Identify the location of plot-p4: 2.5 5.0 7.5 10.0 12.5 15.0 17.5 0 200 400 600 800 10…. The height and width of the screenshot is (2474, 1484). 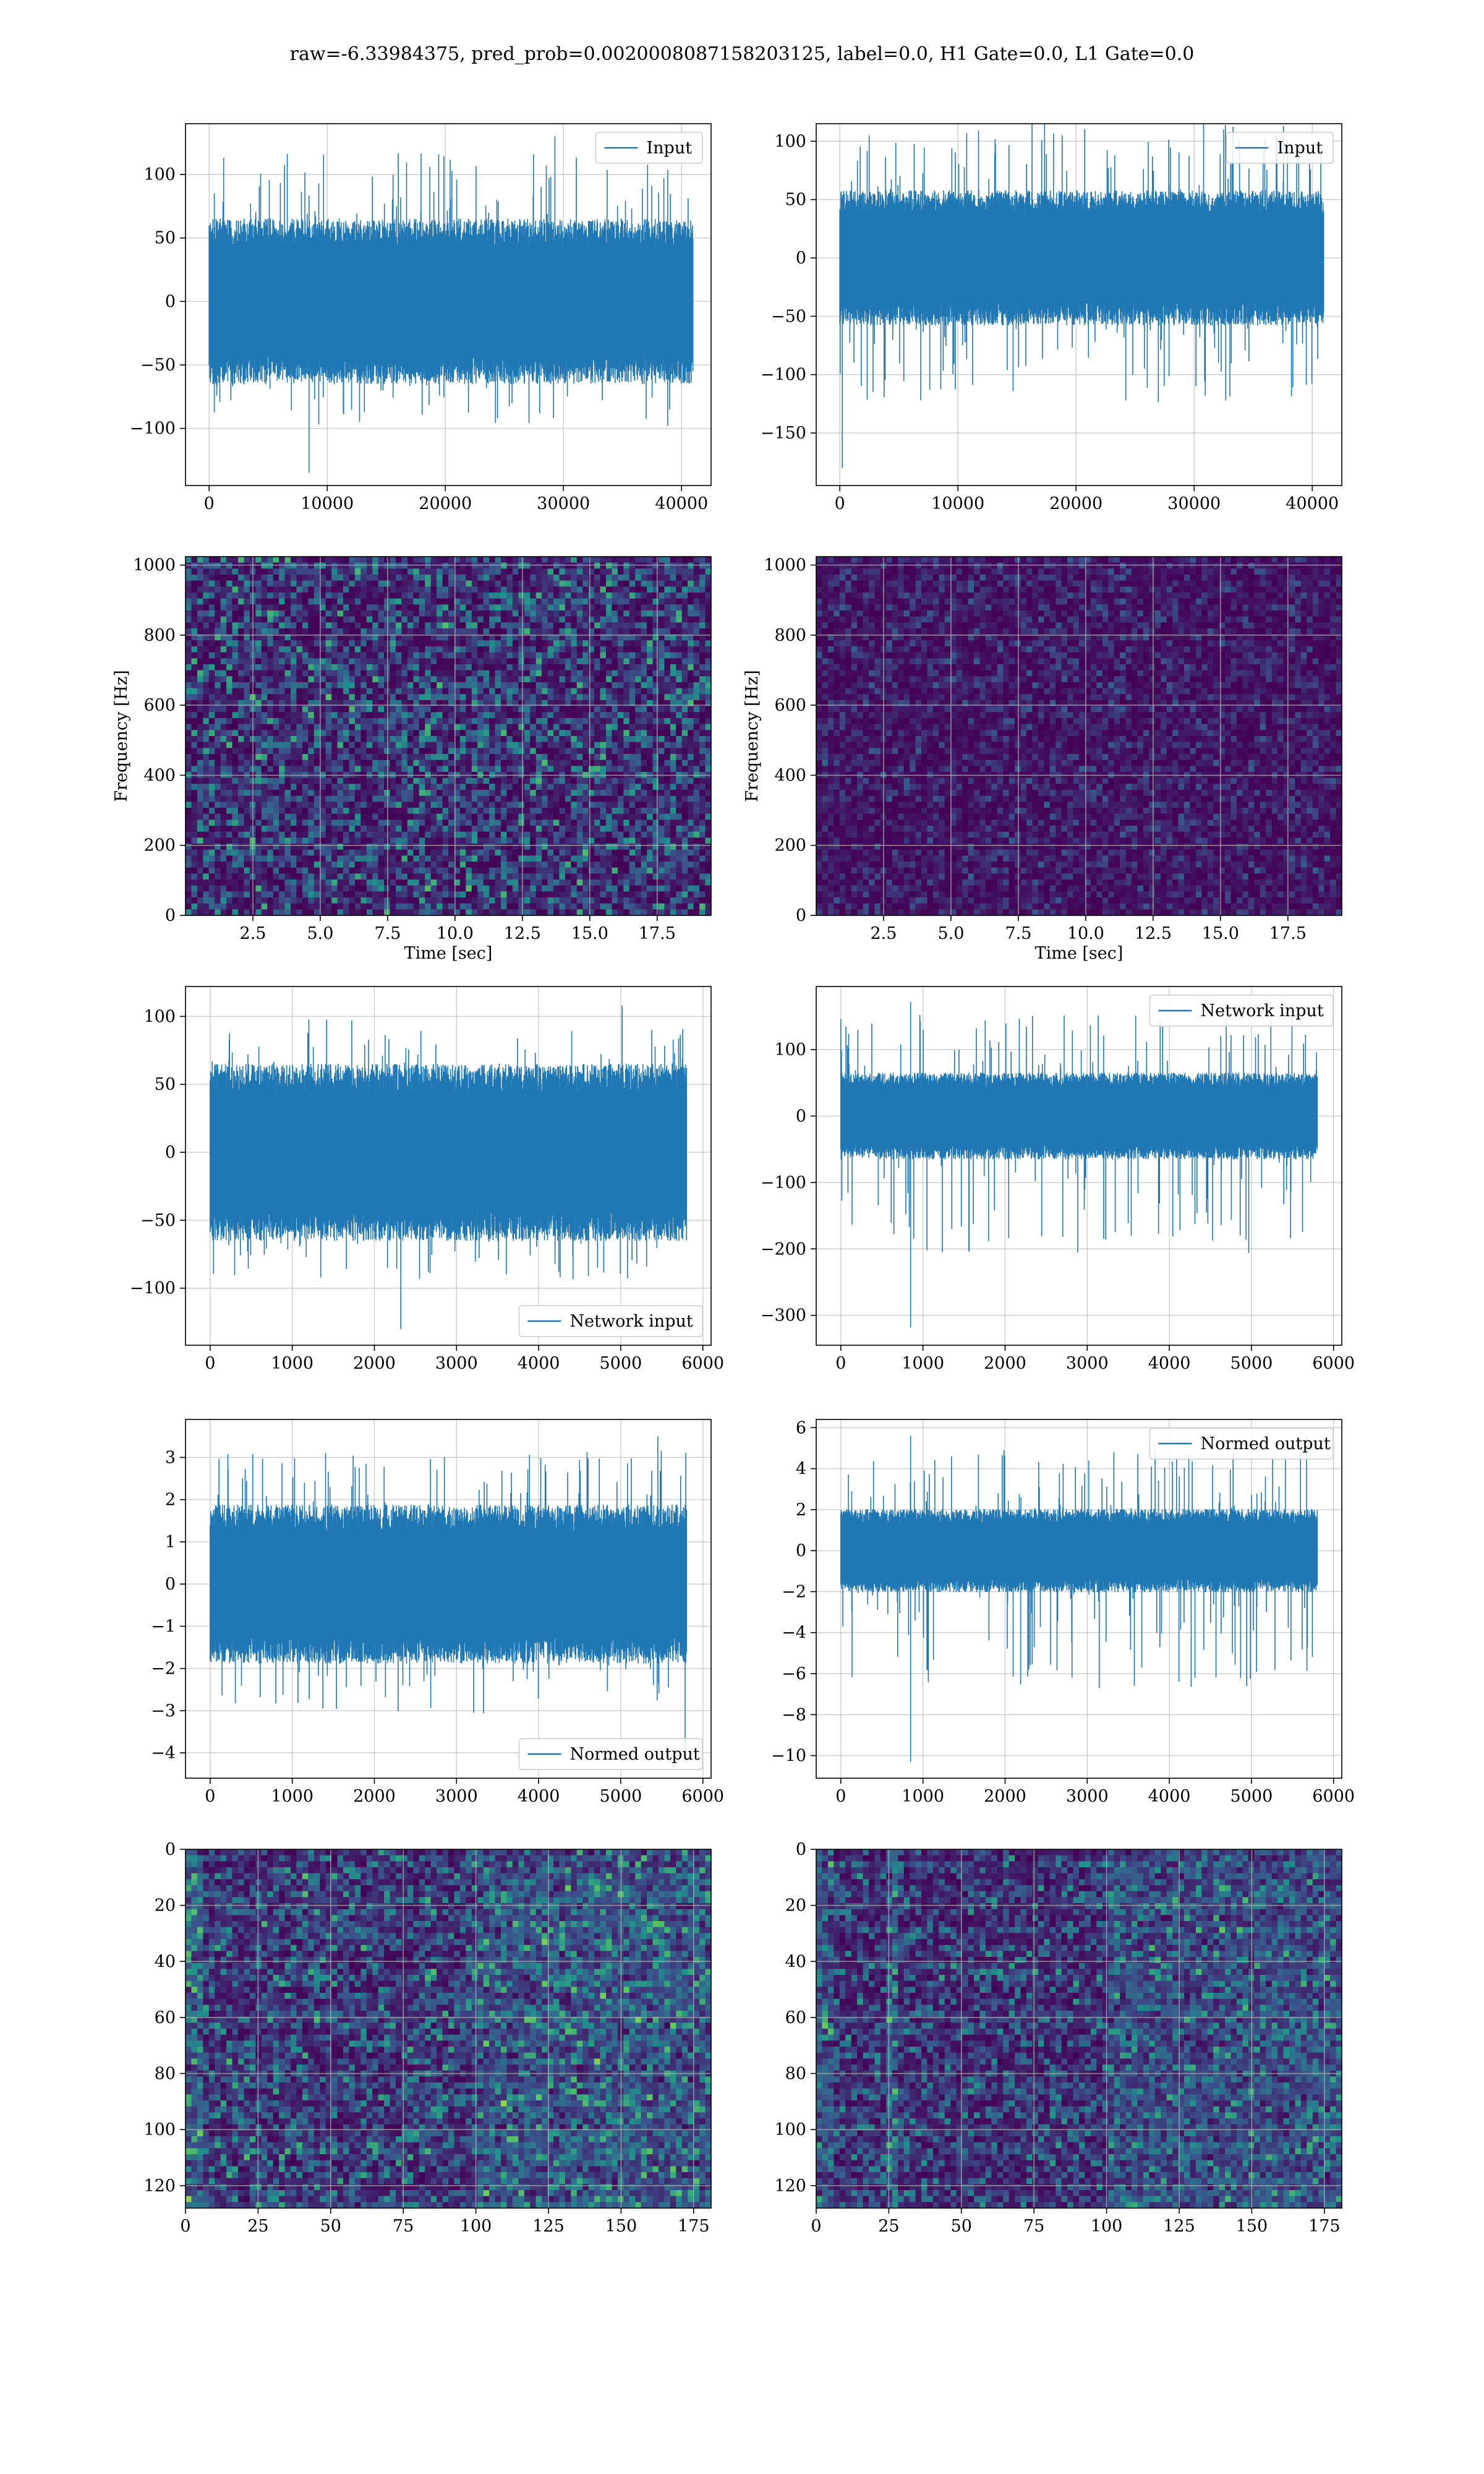
(1042, 759).